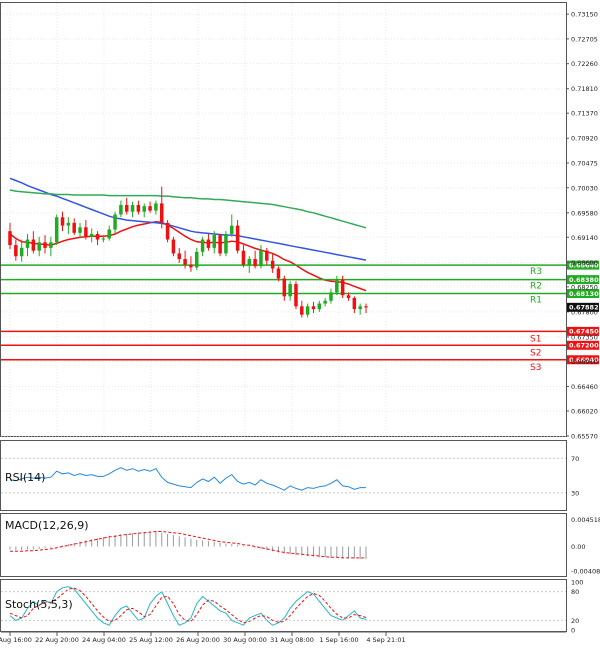 The width and height of the screenshot is (600, 649). Describe the element at coordinates (578, 547) in the screenshot. I see `macd-tick-label: 0.00` at that location.